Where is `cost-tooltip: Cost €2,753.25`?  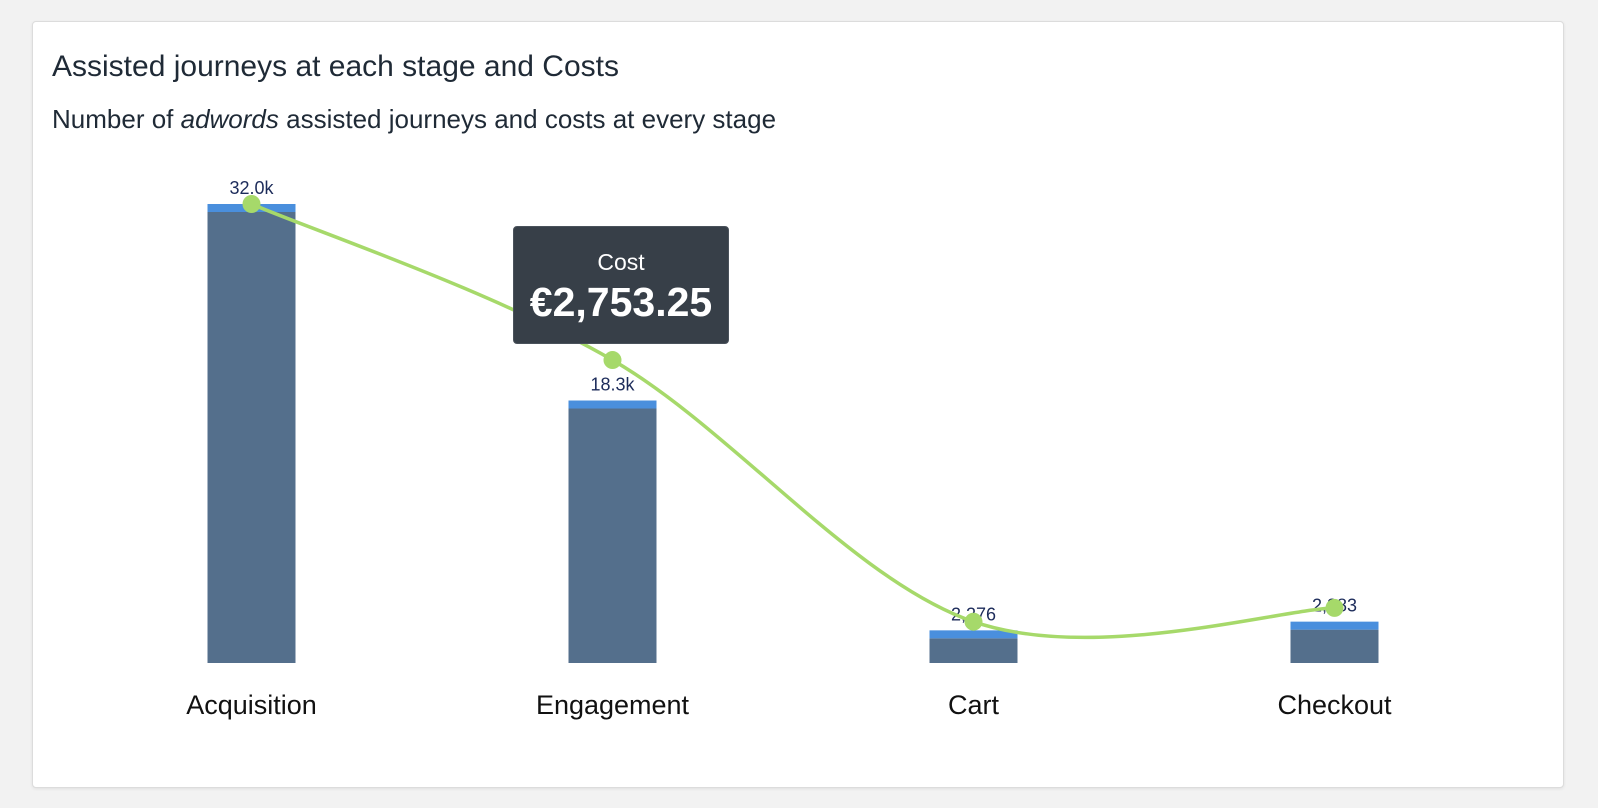
cost-tooltip: Cost €2,753.25 is located at coordinates (621, 285).